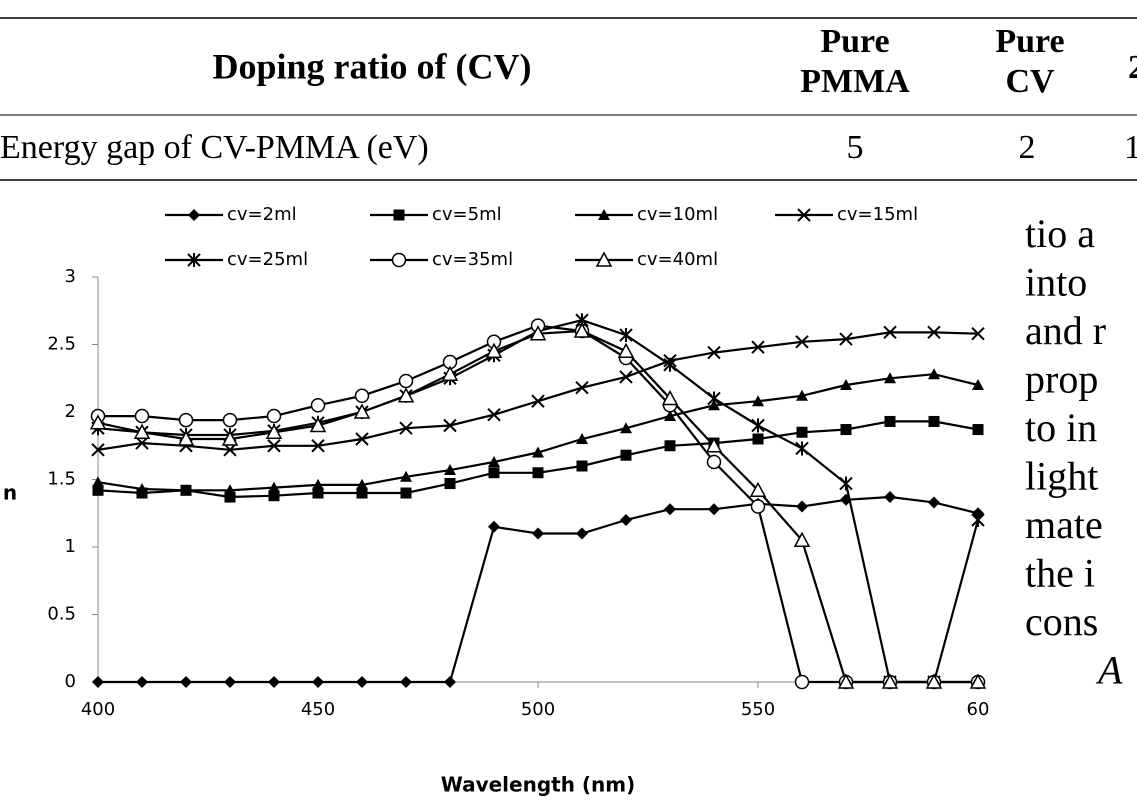  Describe the element at coordinates (978, 709) in the screenshot. I see `x-tick-label: 60` at that location.